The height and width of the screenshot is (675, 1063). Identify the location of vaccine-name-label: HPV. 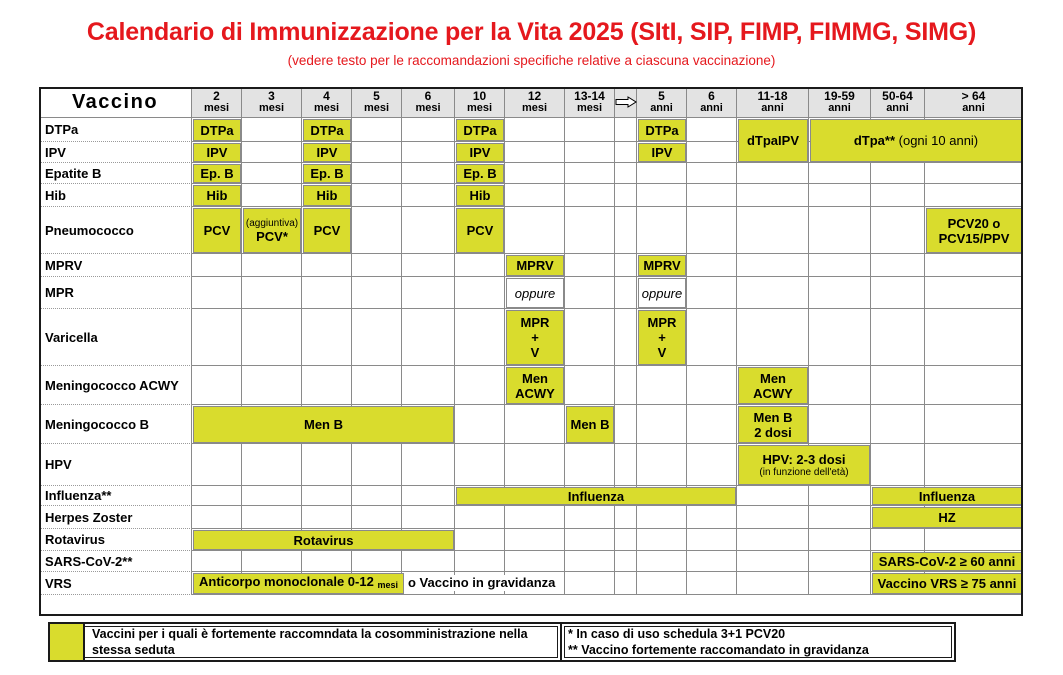
(58, 464).